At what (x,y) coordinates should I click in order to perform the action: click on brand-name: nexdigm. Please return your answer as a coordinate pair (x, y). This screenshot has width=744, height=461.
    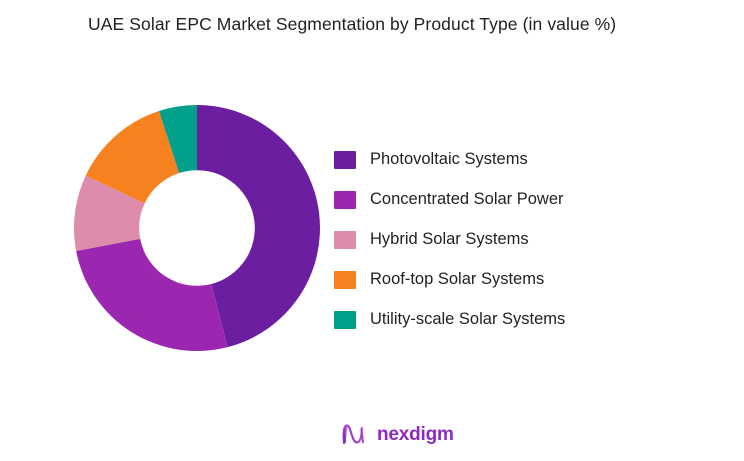
    Looking at the image, I should click on (415, 434).